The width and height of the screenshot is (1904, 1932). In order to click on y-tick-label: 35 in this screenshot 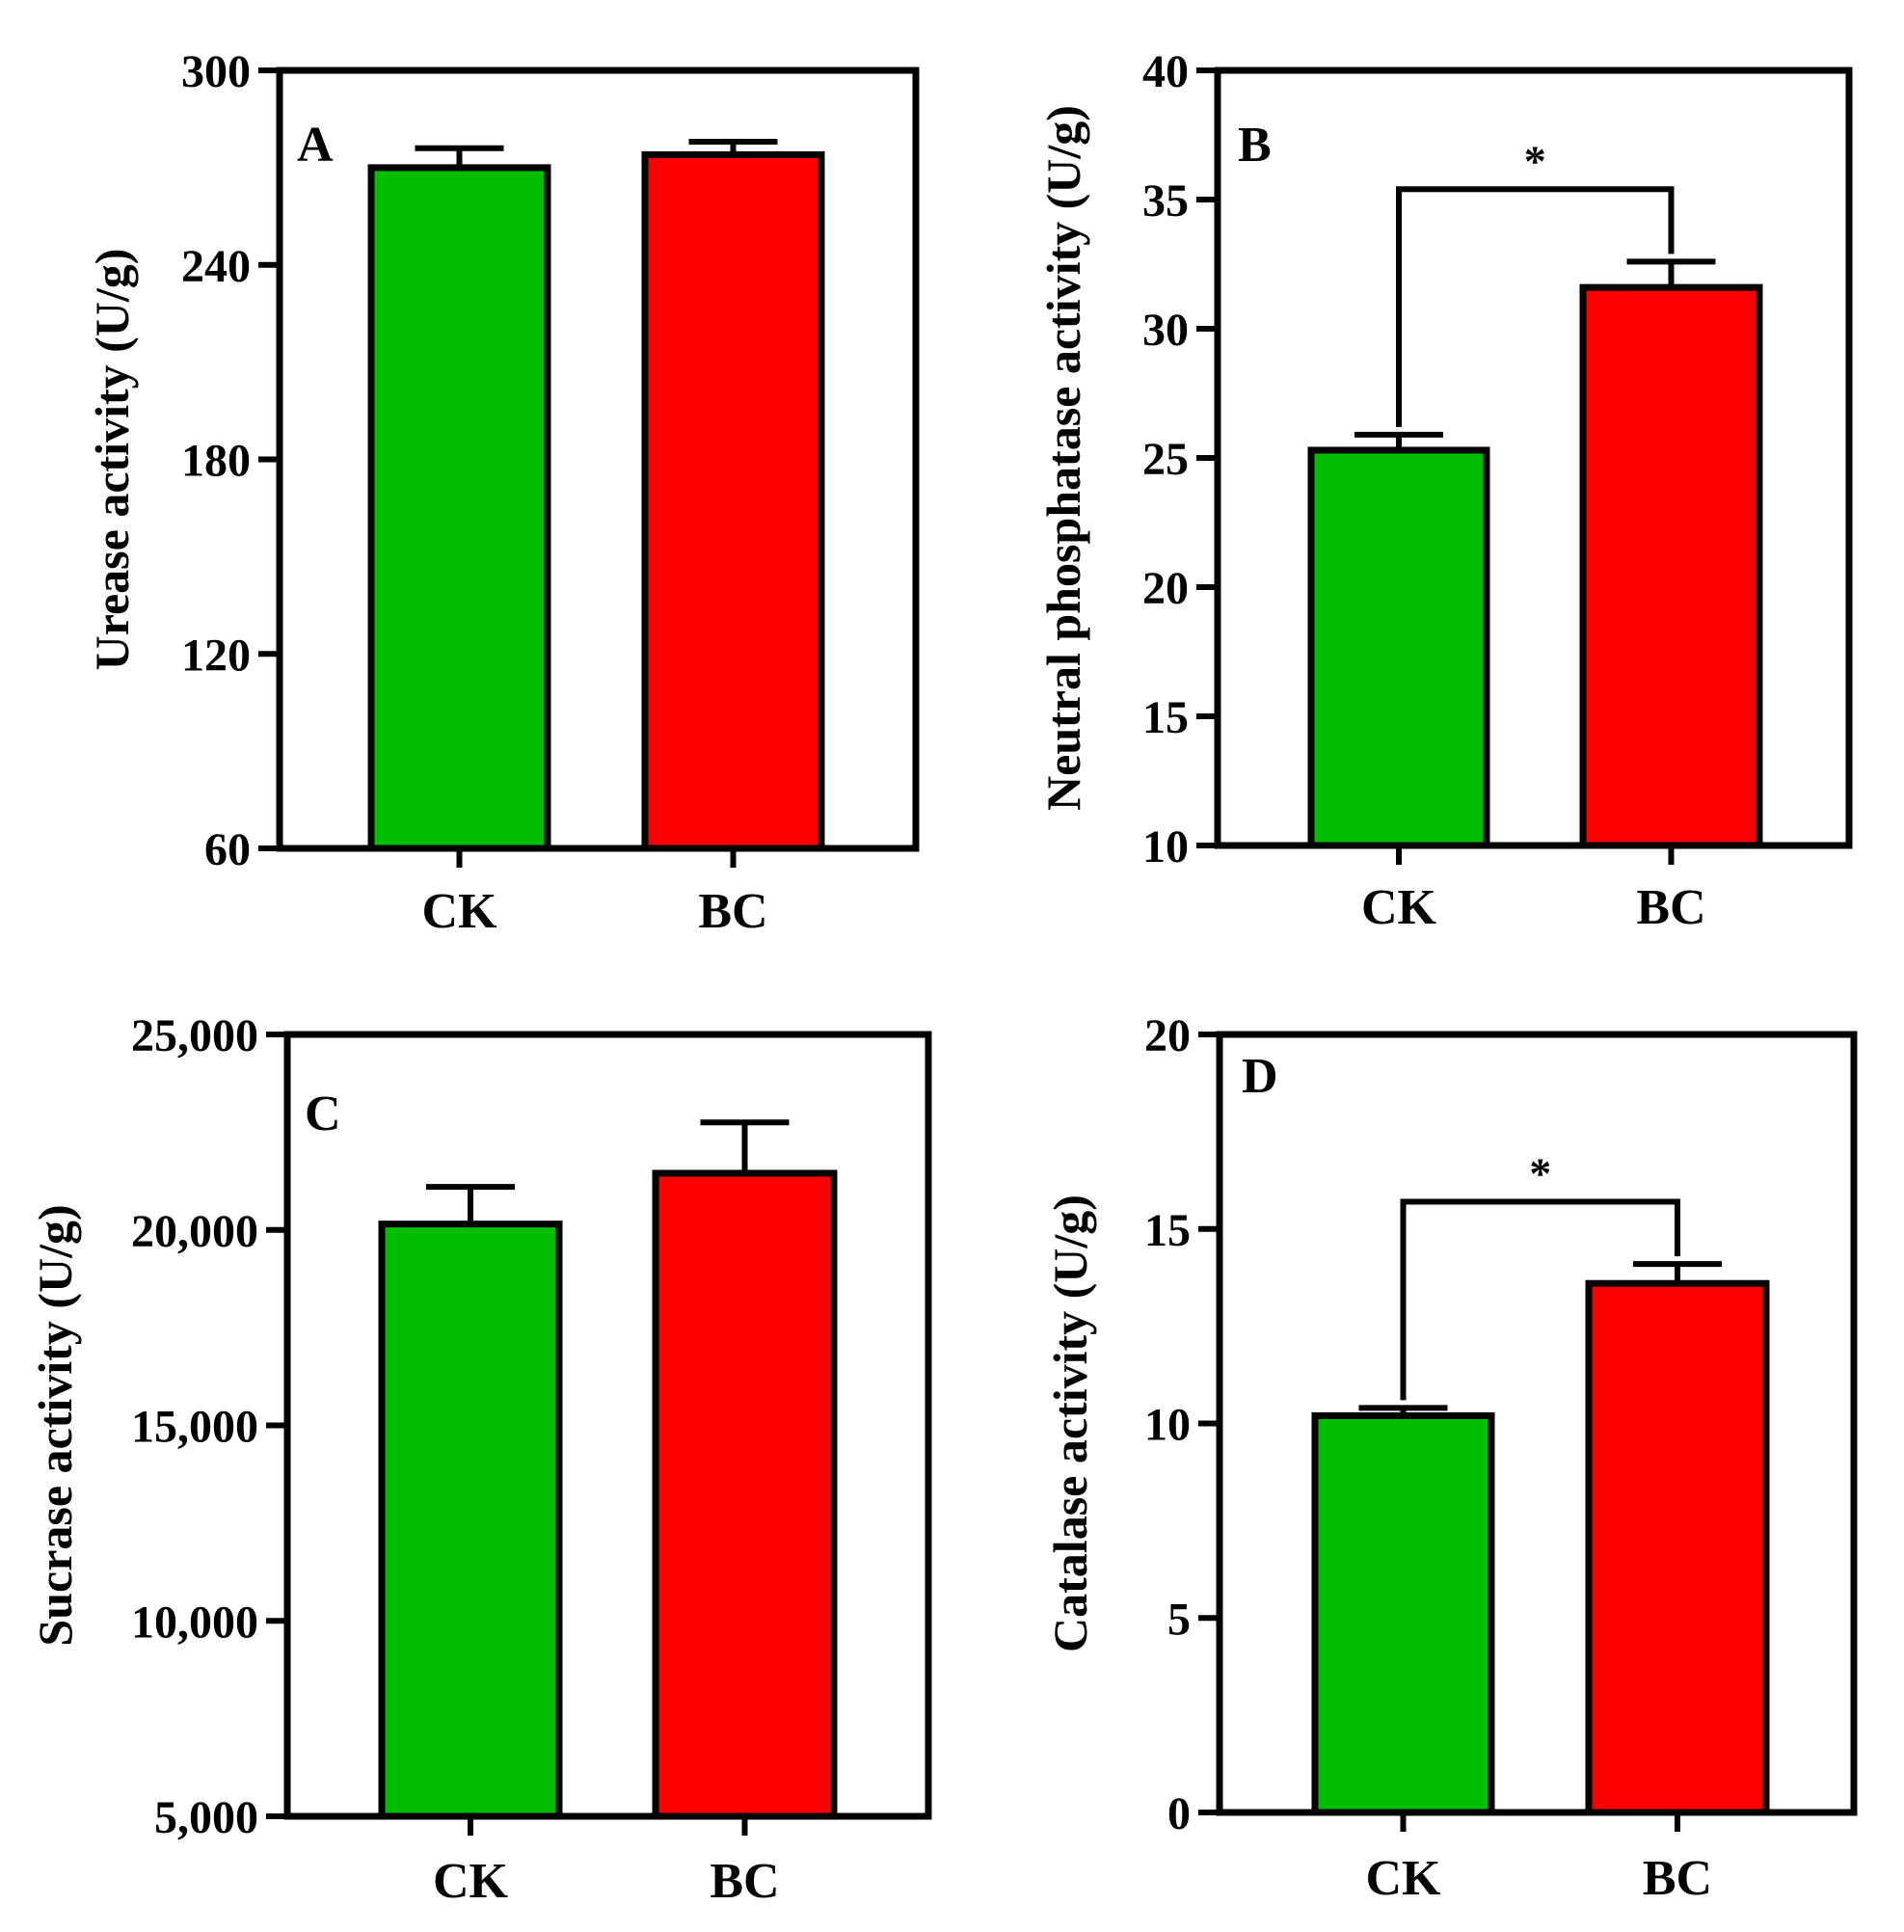, I will do `click(1165, 201)`.